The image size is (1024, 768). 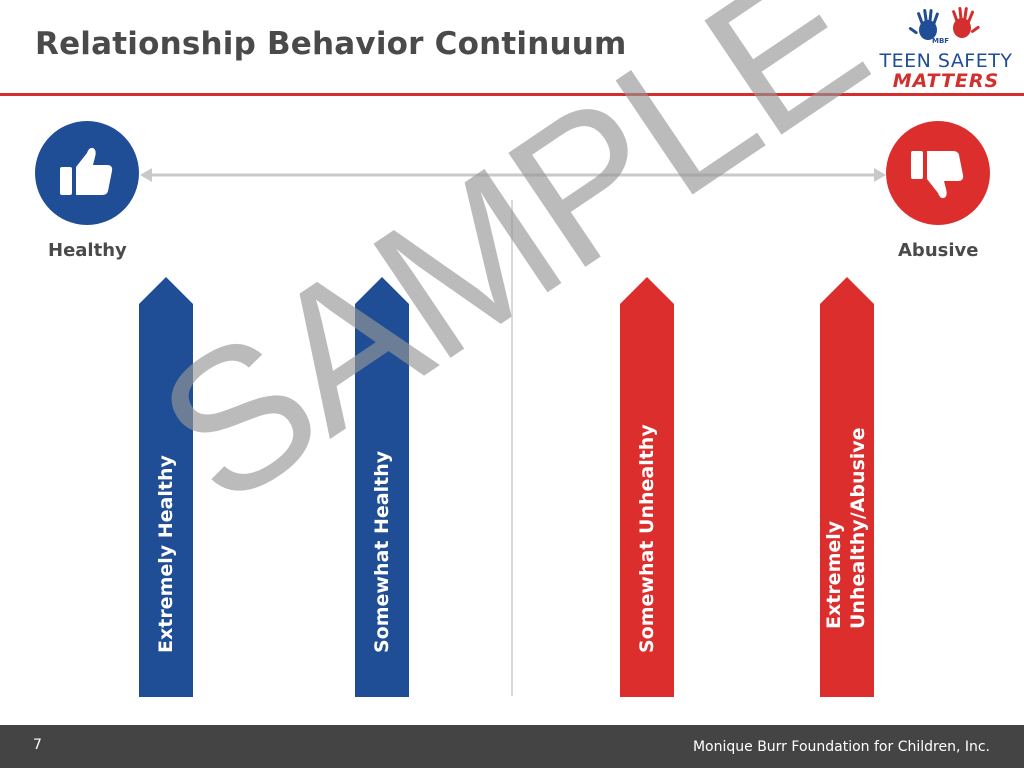 I want to click on center-divider, so click(x=512, y=448).